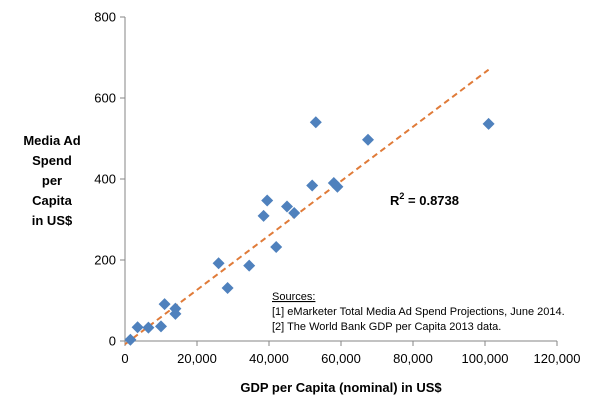  What do you see at coordinates (112, 341) in the screenshot?
I see `y-tick-label: 0` at bounding box center [112, 341].